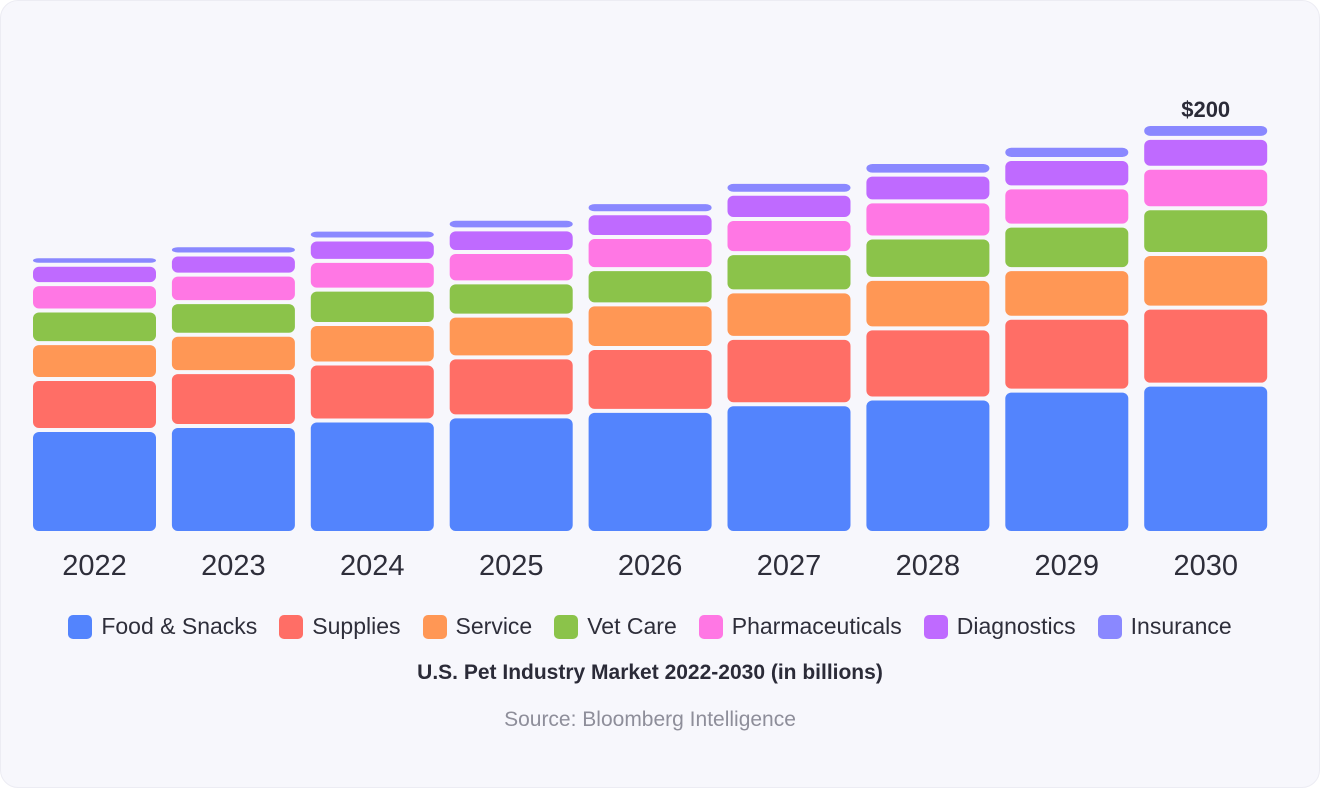 The image size is (1320, 788). What do you see at coordinates (650, 379) in the screenshot?
I see `bar-supplies-2026` at bounding box center [650, 379].